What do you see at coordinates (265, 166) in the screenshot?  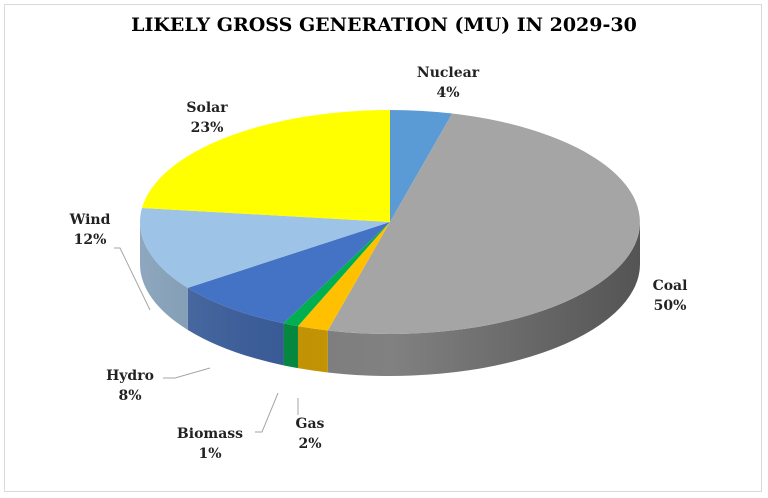 I see `pie-slice-solar` at bounding box center [265, 166].